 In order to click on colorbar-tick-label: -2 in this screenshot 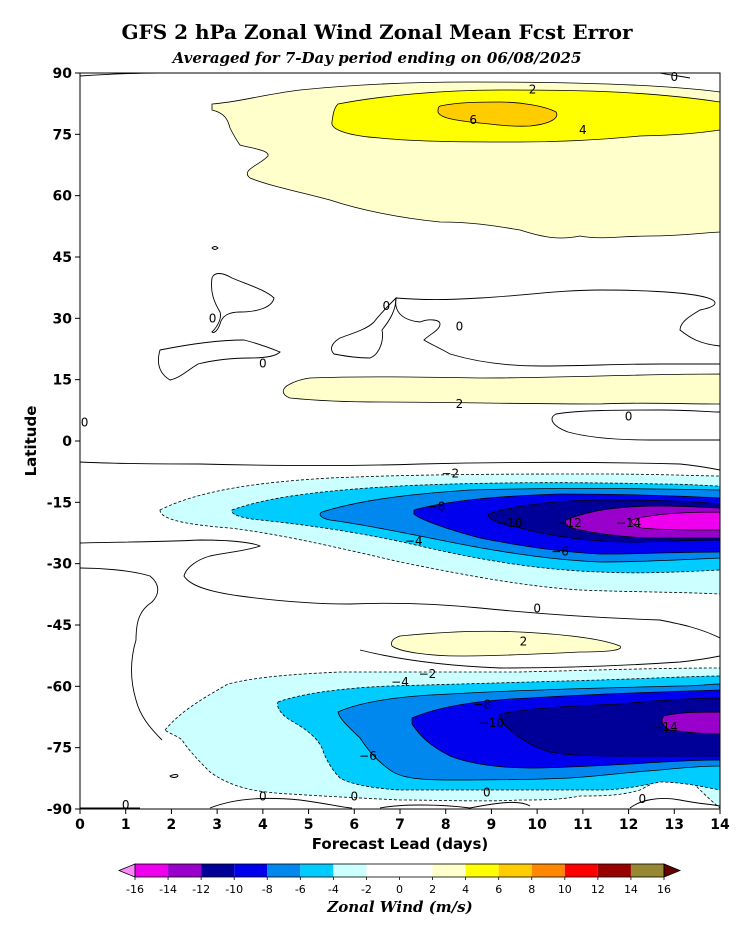, I will do `click(366, 889)`.